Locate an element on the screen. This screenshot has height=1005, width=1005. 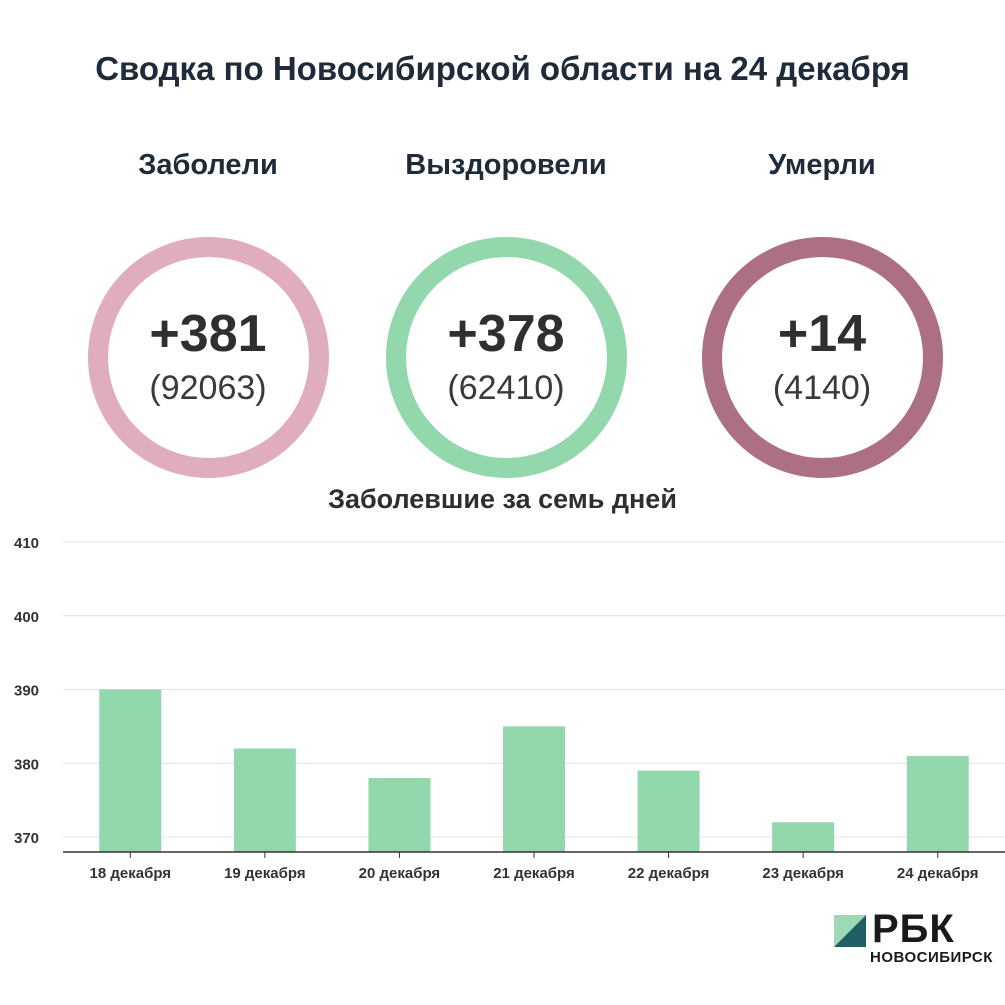
x-tick-label: 20 декабря is located at coordinates (400, 873).